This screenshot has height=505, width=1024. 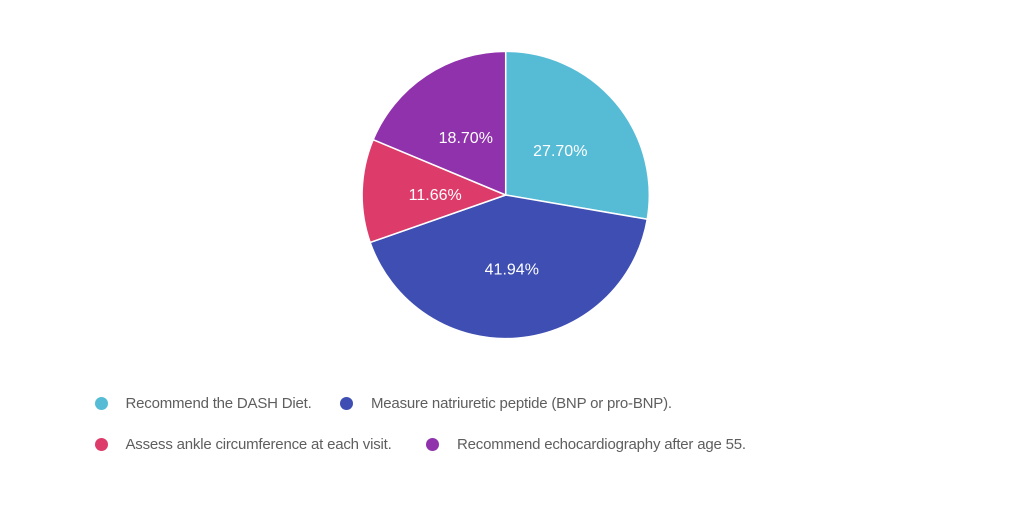 What do you see at coordinates (512, 269) in the screenshot?
I see `svg-text: 41.94%` at bounding box center [512, 269].